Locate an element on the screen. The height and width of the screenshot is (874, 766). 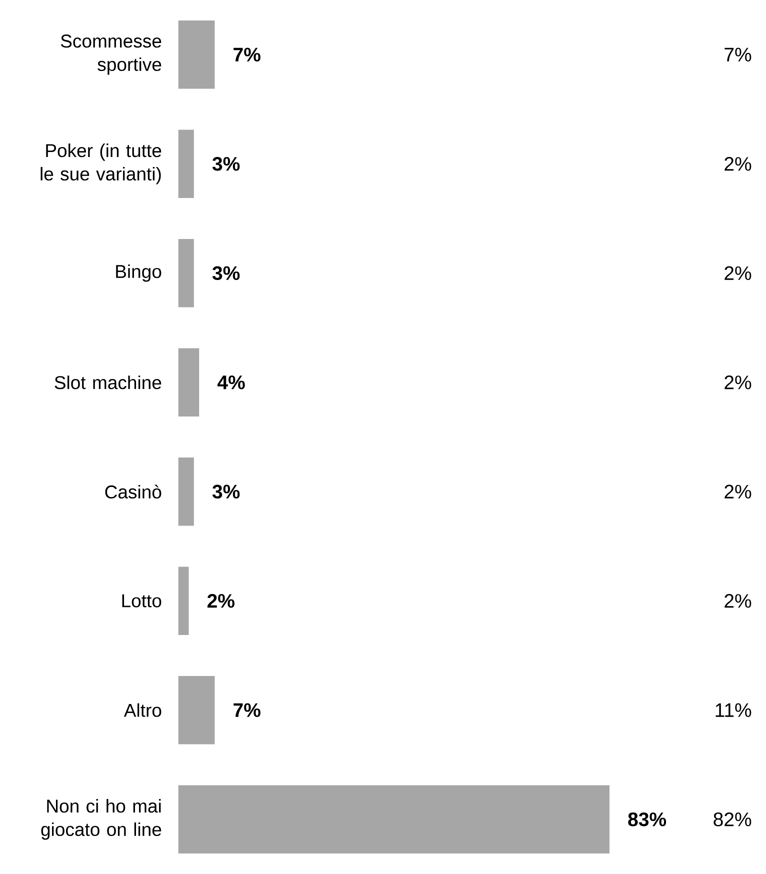
y-tick-label: Lotto is located at coordinates (142, 601).